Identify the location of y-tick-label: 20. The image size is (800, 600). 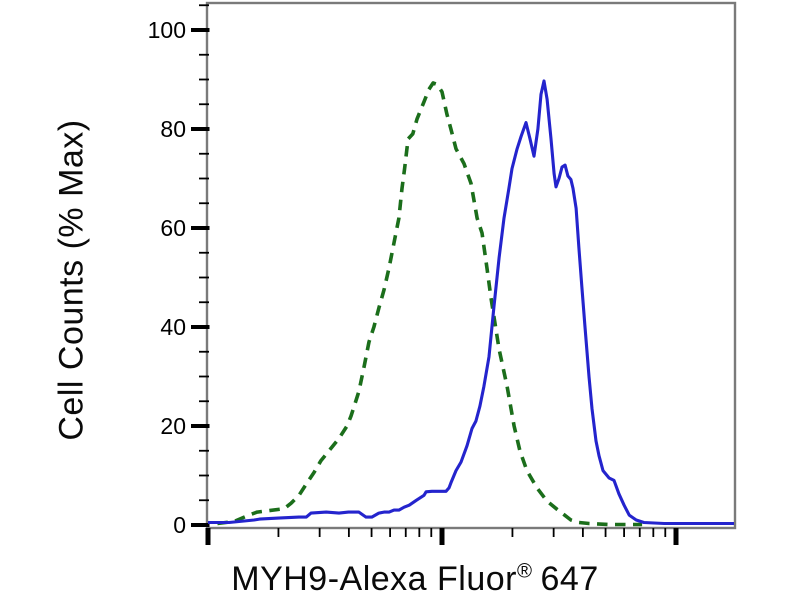
(173, 426).